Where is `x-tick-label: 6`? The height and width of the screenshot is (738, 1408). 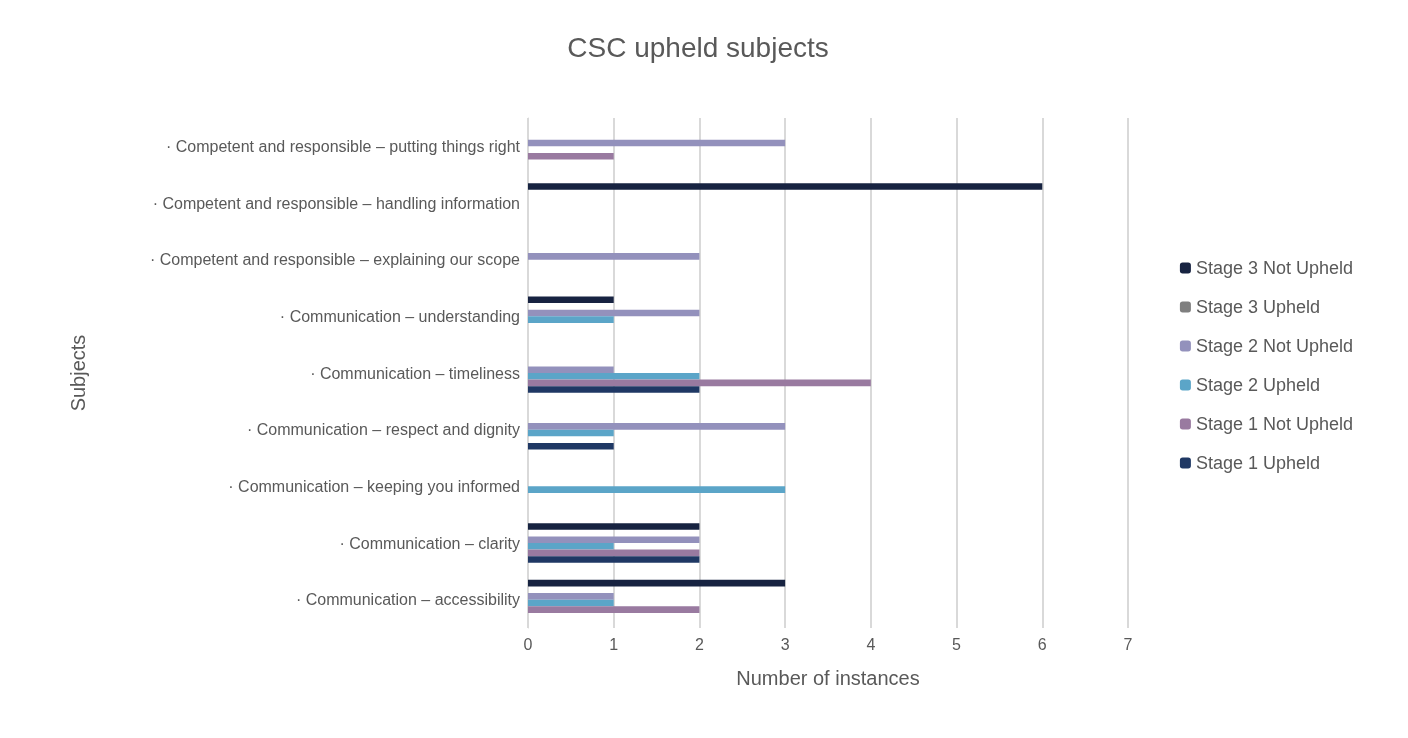 x-tick-label: 6 is located at coordinates (1042, 644).